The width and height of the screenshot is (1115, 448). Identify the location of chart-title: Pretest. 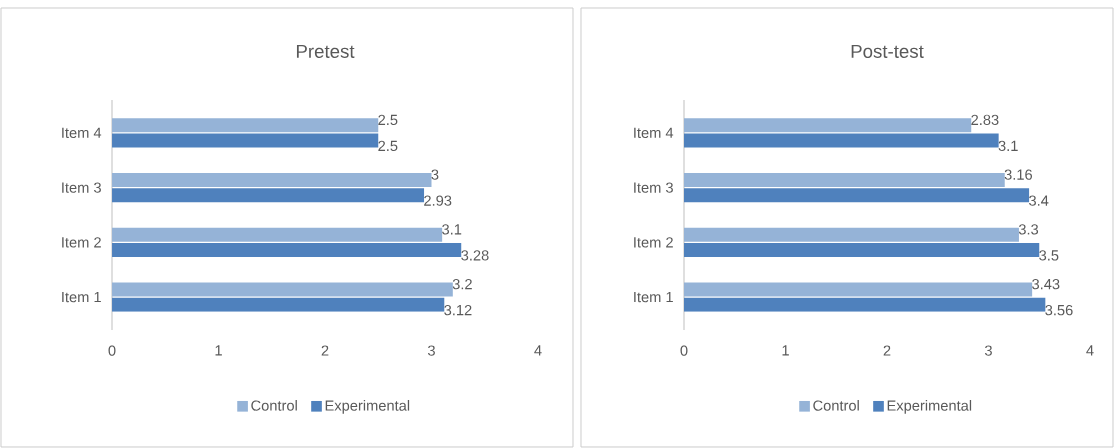
(325, 51).